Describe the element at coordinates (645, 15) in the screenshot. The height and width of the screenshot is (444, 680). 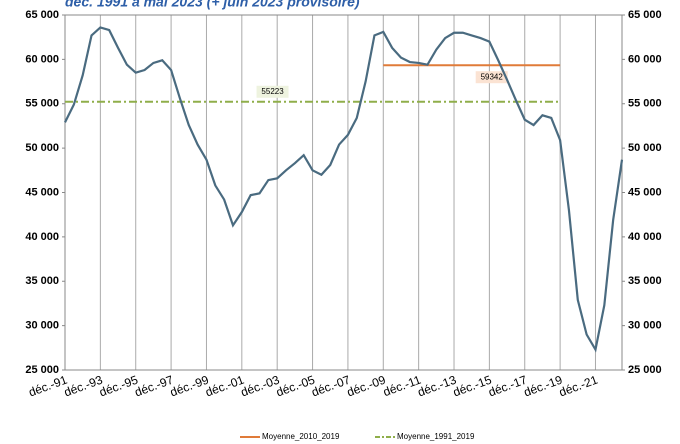
I see `y2-tick-label: 65 000` at that location.